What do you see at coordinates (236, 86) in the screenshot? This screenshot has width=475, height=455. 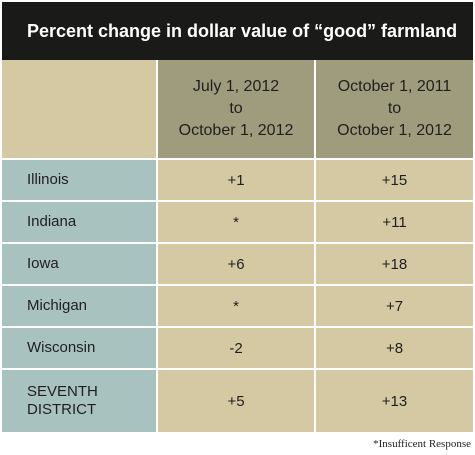 I see `column-header-1-line1: July 1, 2012` at bounding box center [236, 86].